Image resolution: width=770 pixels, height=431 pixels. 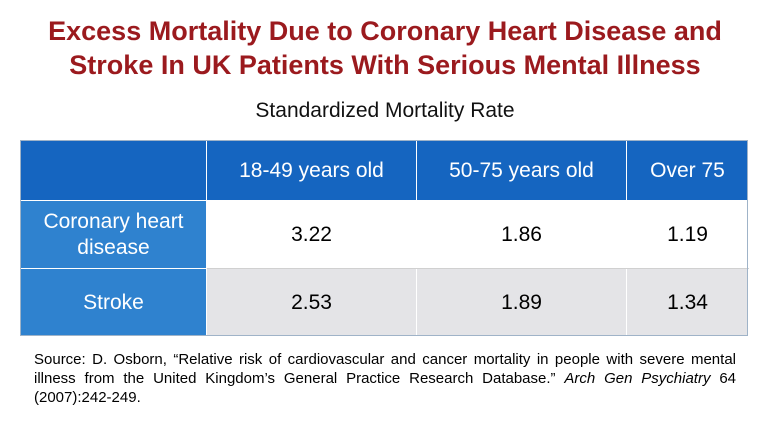 I want to click on column-header-50-75: 50-75 years old, so click(x=521, y=170).